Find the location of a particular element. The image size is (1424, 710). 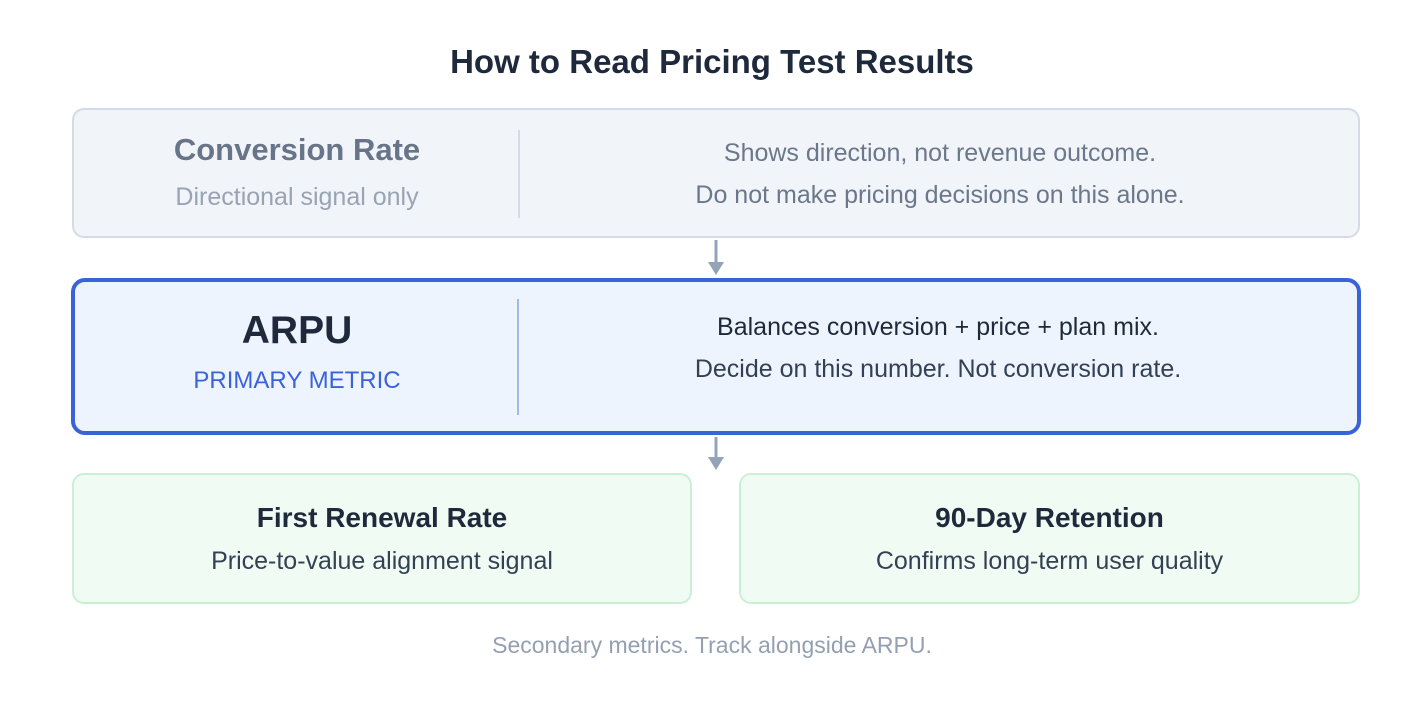

footnote: Secondary metrics. Track alongside ARPU. is located at coordinates (712, 645).